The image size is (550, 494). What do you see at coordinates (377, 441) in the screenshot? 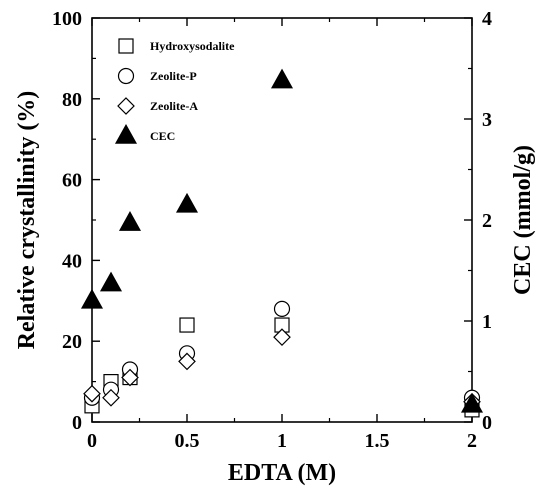
I see `x-tick-label: 1.5` at bounding box center [377, 441].